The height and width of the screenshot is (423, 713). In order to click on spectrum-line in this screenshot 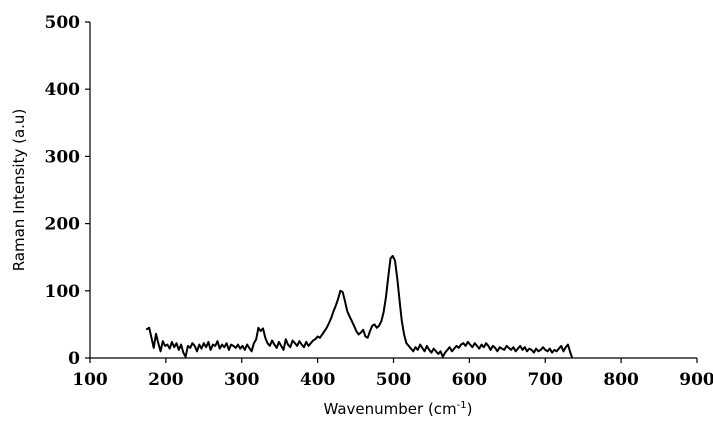, I will do `click(359, 306)`.